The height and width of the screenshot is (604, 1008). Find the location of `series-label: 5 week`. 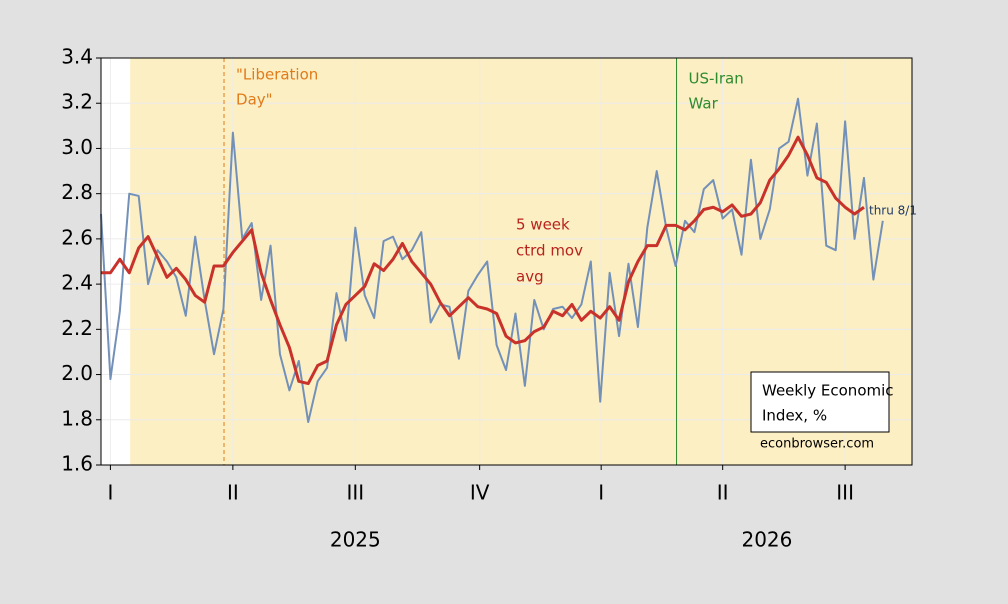

series-label: 5 week is located at coordinates (543, 225).